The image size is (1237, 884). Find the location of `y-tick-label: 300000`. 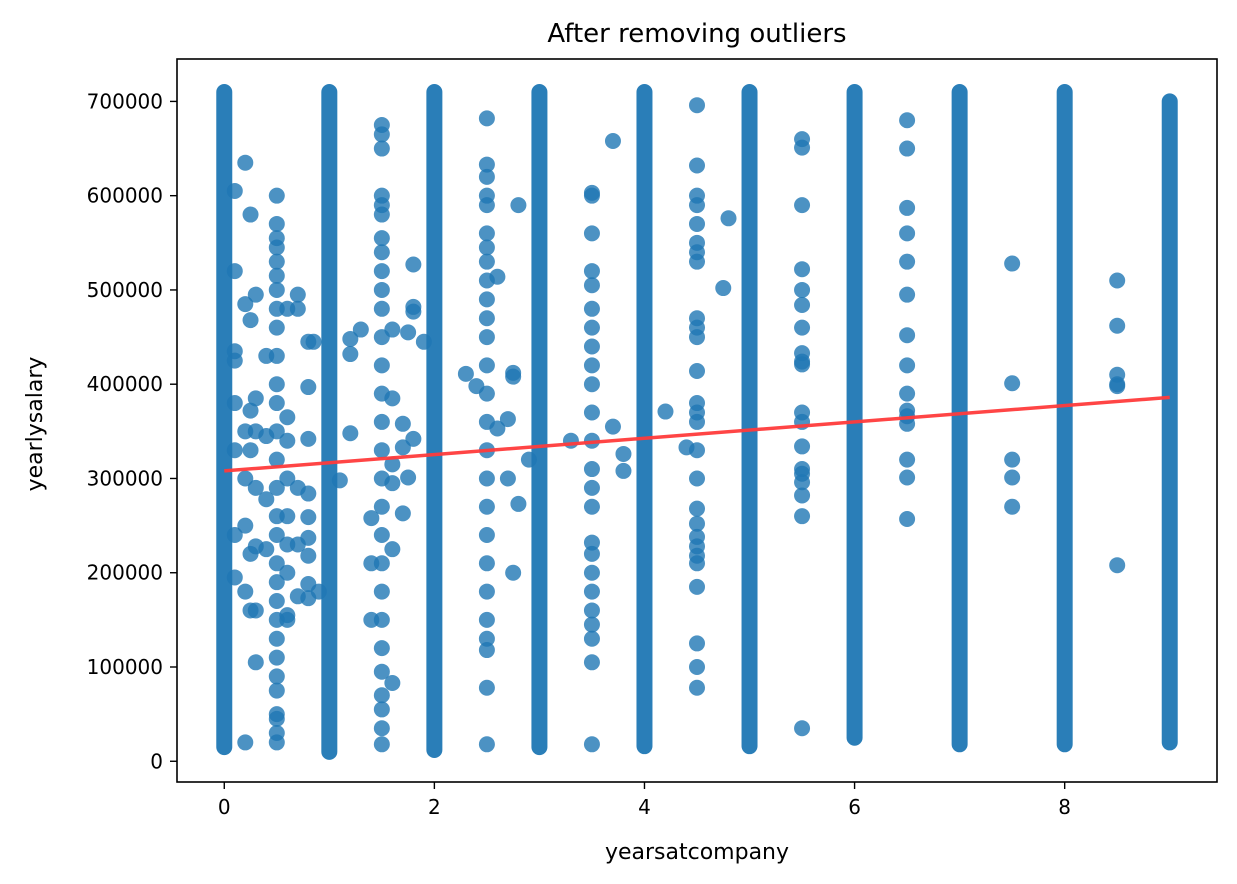

y-tick-label: 300000 is located at coordinates (125, 478).